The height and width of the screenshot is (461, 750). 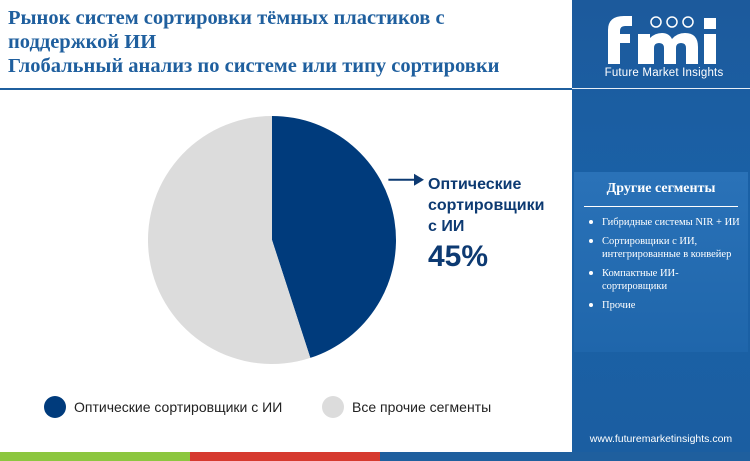 What do you see at coordinates (178, 407) in the screenshot?
I see `legend-label: Оптические сортировщики с ИИ` at bounding box center [178, 407].